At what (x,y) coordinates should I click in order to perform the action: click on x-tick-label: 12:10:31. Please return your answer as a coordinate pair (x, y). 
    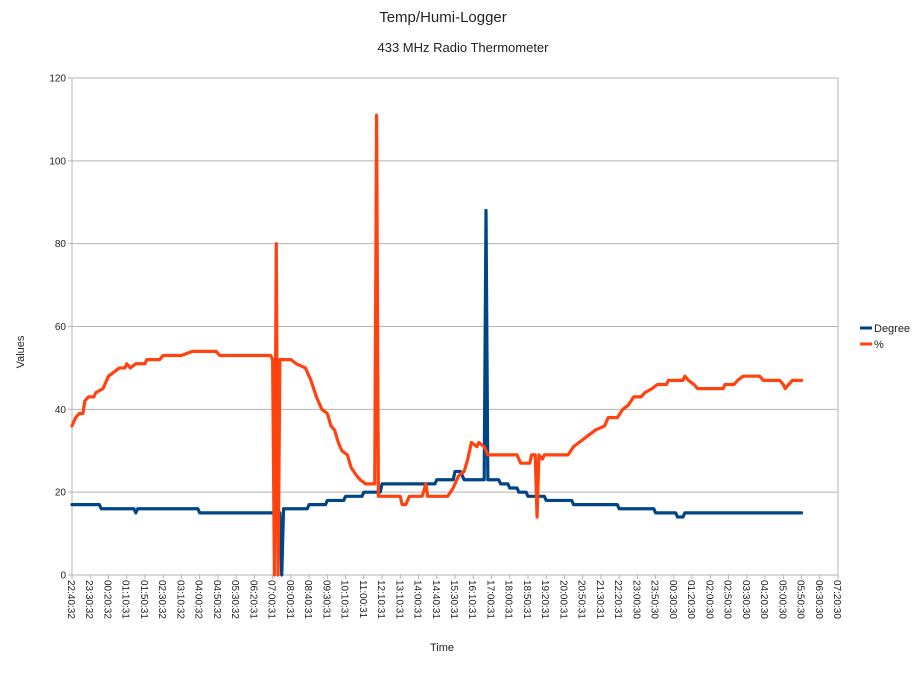
    Looking at the image, I should click on (380, 599).